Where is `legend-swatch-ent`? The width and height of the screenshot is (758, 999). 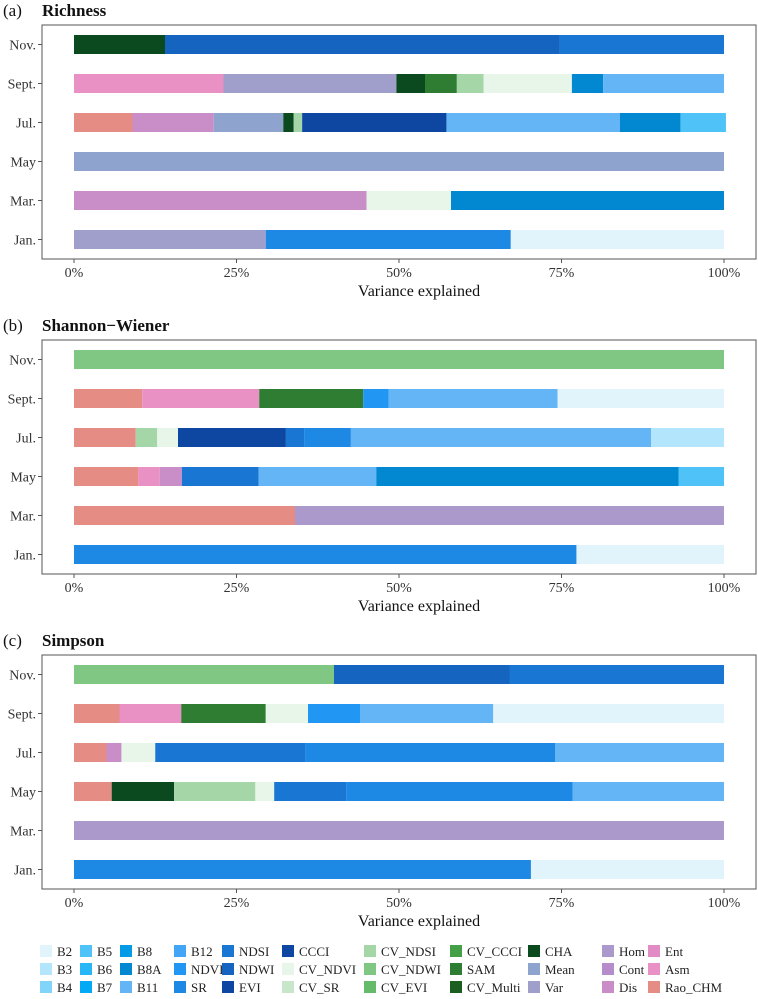
legend-swatch-ent is located at coordinates (654, 951).